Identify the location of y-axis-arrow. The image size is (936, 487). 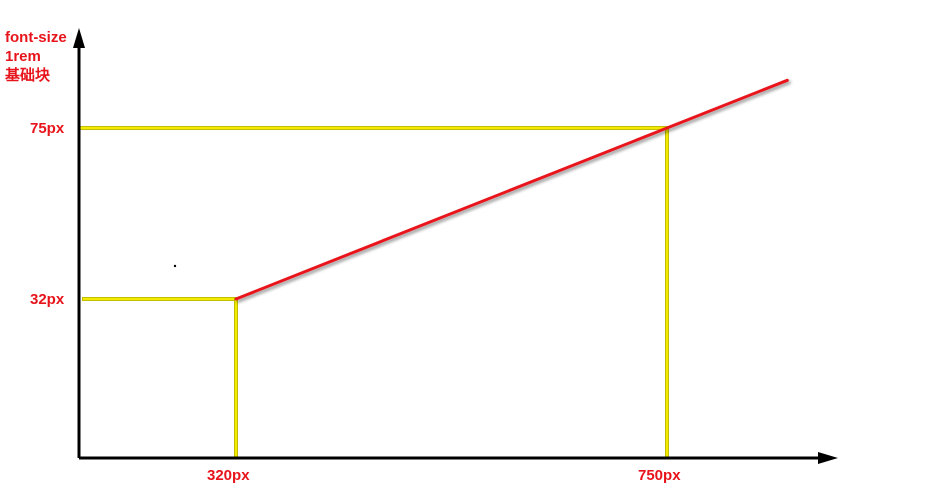
(79, 38).